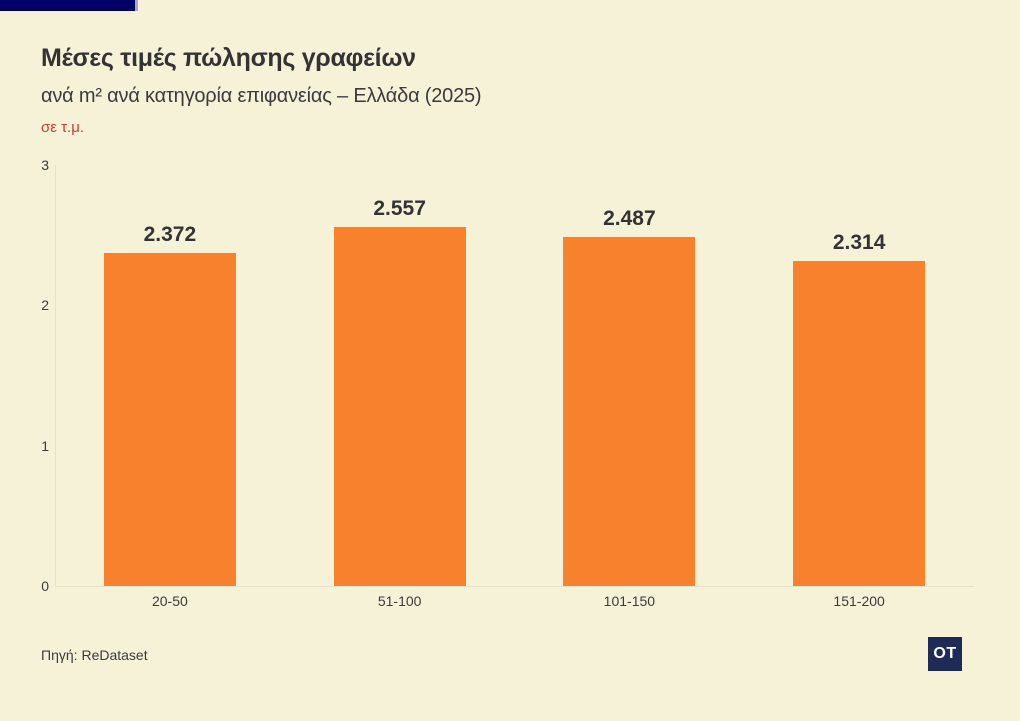 The height and width of the screenshot is (721, 1020). I want to click on y-axis-tick-label: 0, so click(45, 586).